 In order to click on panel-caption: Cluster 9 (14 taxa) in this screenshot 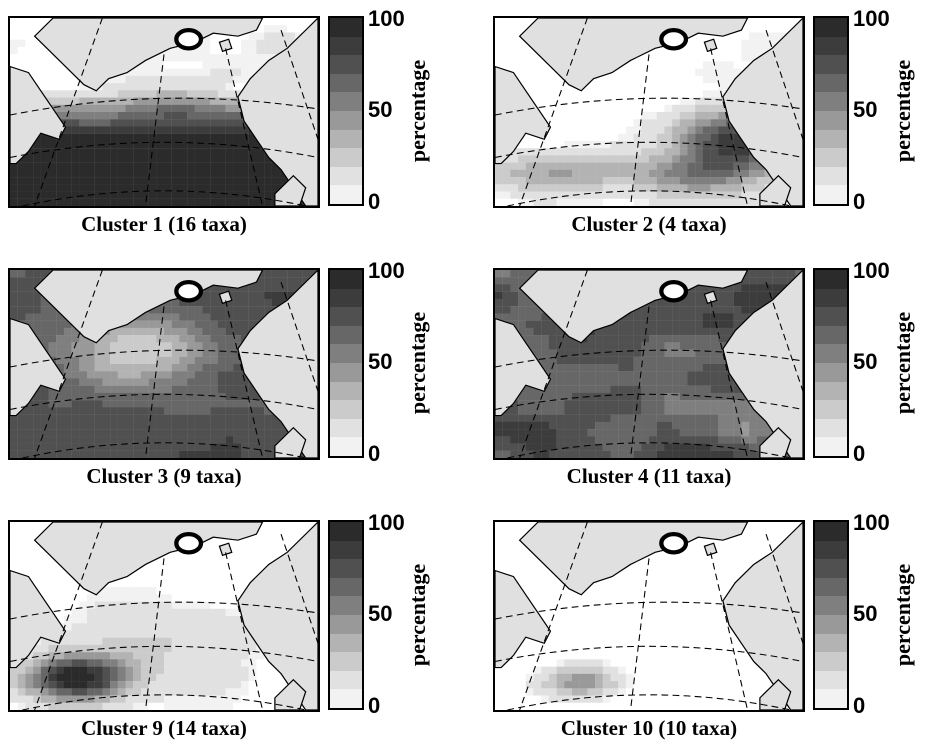, I will do `click(164, 728)`.